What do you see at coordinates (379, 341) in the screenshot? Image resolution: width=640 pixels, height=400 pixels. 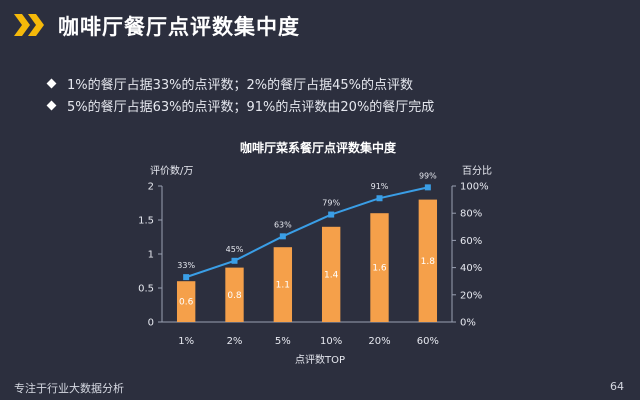 I see `x-tick-label: 20%` at bounding box center [379, 341].